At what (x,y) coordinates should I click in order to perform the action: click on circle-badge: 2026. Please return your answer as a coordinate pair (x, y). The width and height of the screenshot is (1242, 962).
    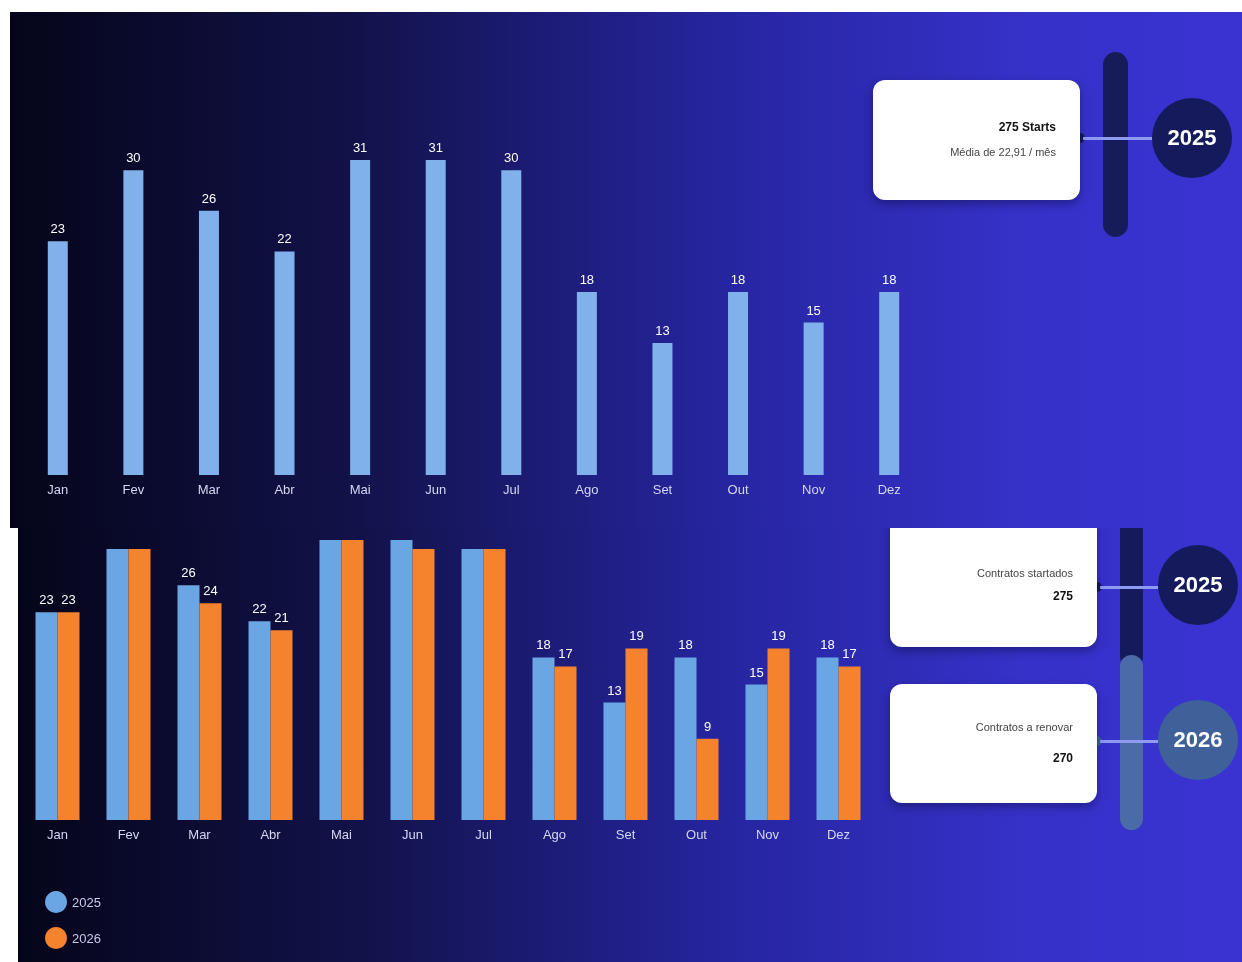
    Looking at the image, I should click on (1198, 740).